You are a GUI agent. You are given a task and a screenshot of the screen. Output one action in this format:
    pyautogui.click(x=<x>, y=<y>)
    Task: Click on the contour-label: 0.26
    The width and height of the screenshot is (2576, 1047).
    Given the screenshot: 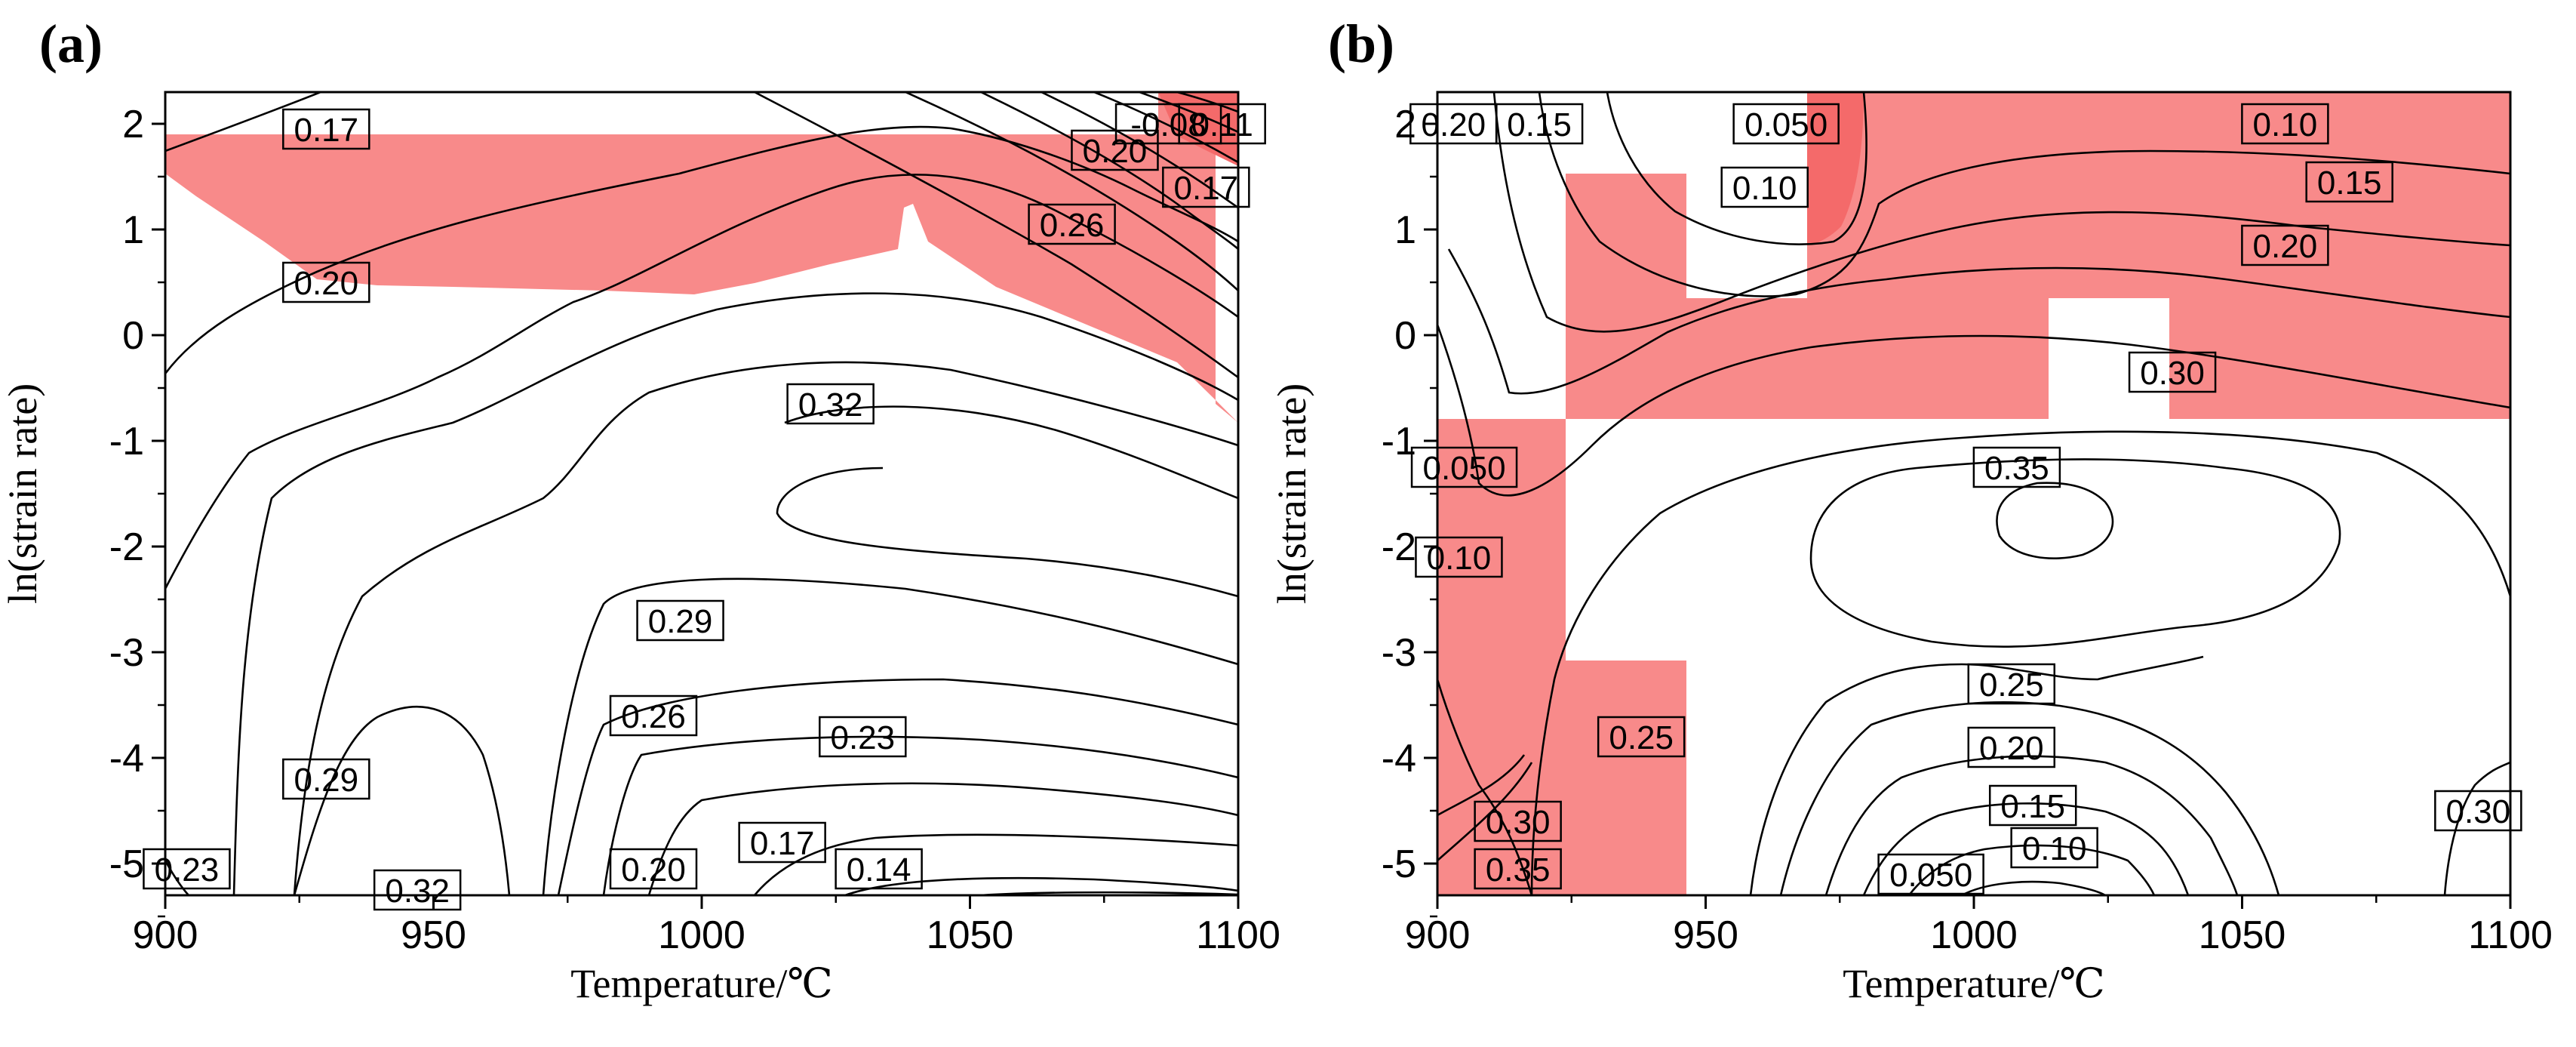 What is the action you would take?
    pyautogui.click(x=653, y=716)
    